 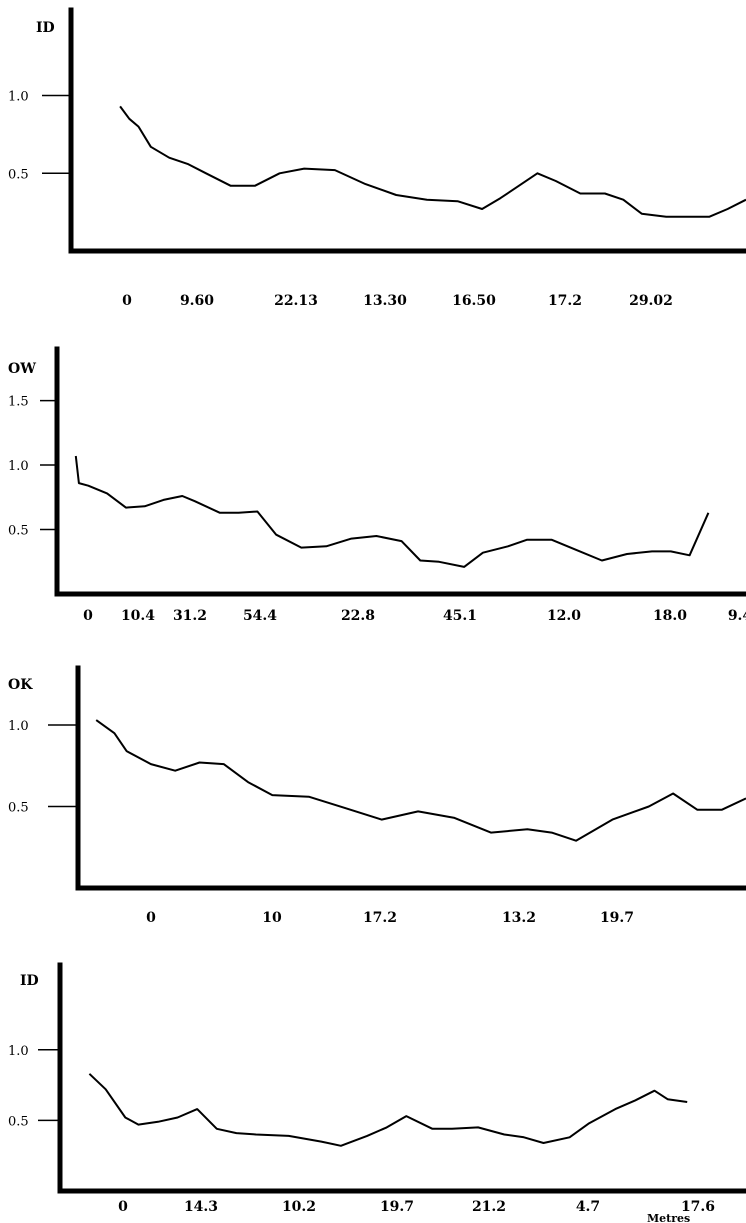 What do you see at coordinates (668, 1217) in the screenshot?
I see `x-axis-label: Metres` at bounding box center [668, 1217].